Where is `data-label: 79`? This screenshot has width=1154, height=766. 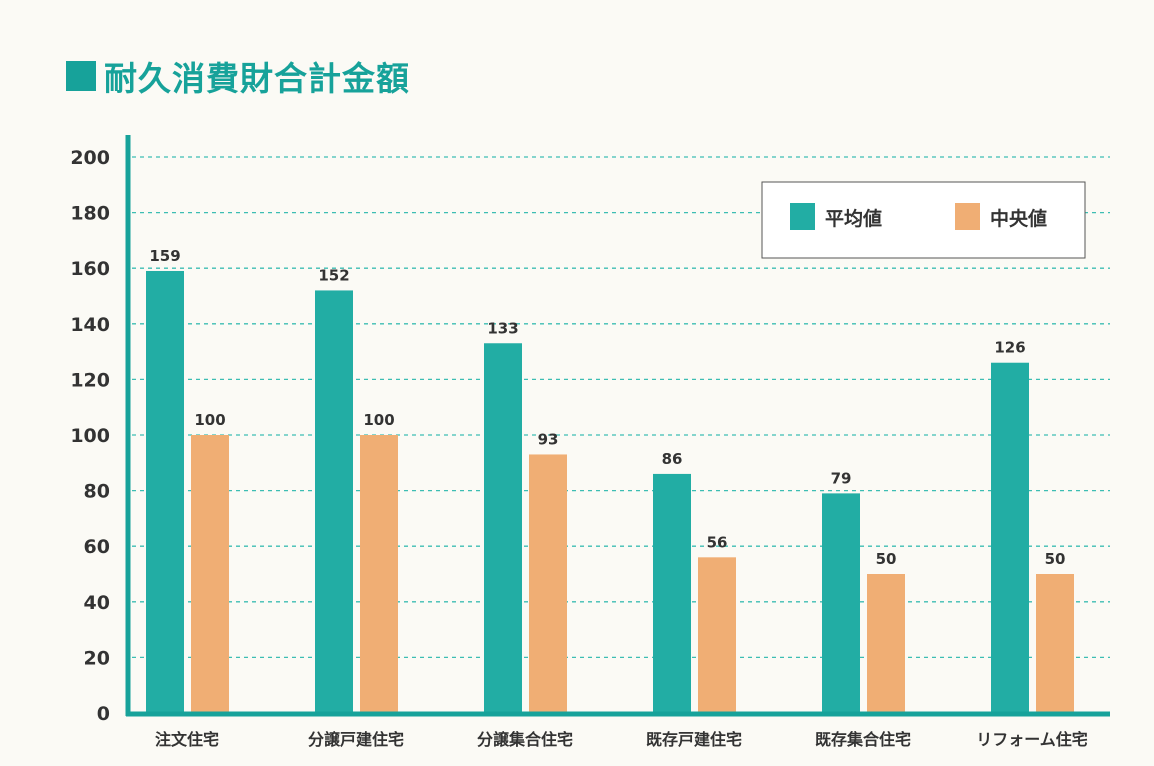 data-label: 79 is located at coordinates (841, 478).